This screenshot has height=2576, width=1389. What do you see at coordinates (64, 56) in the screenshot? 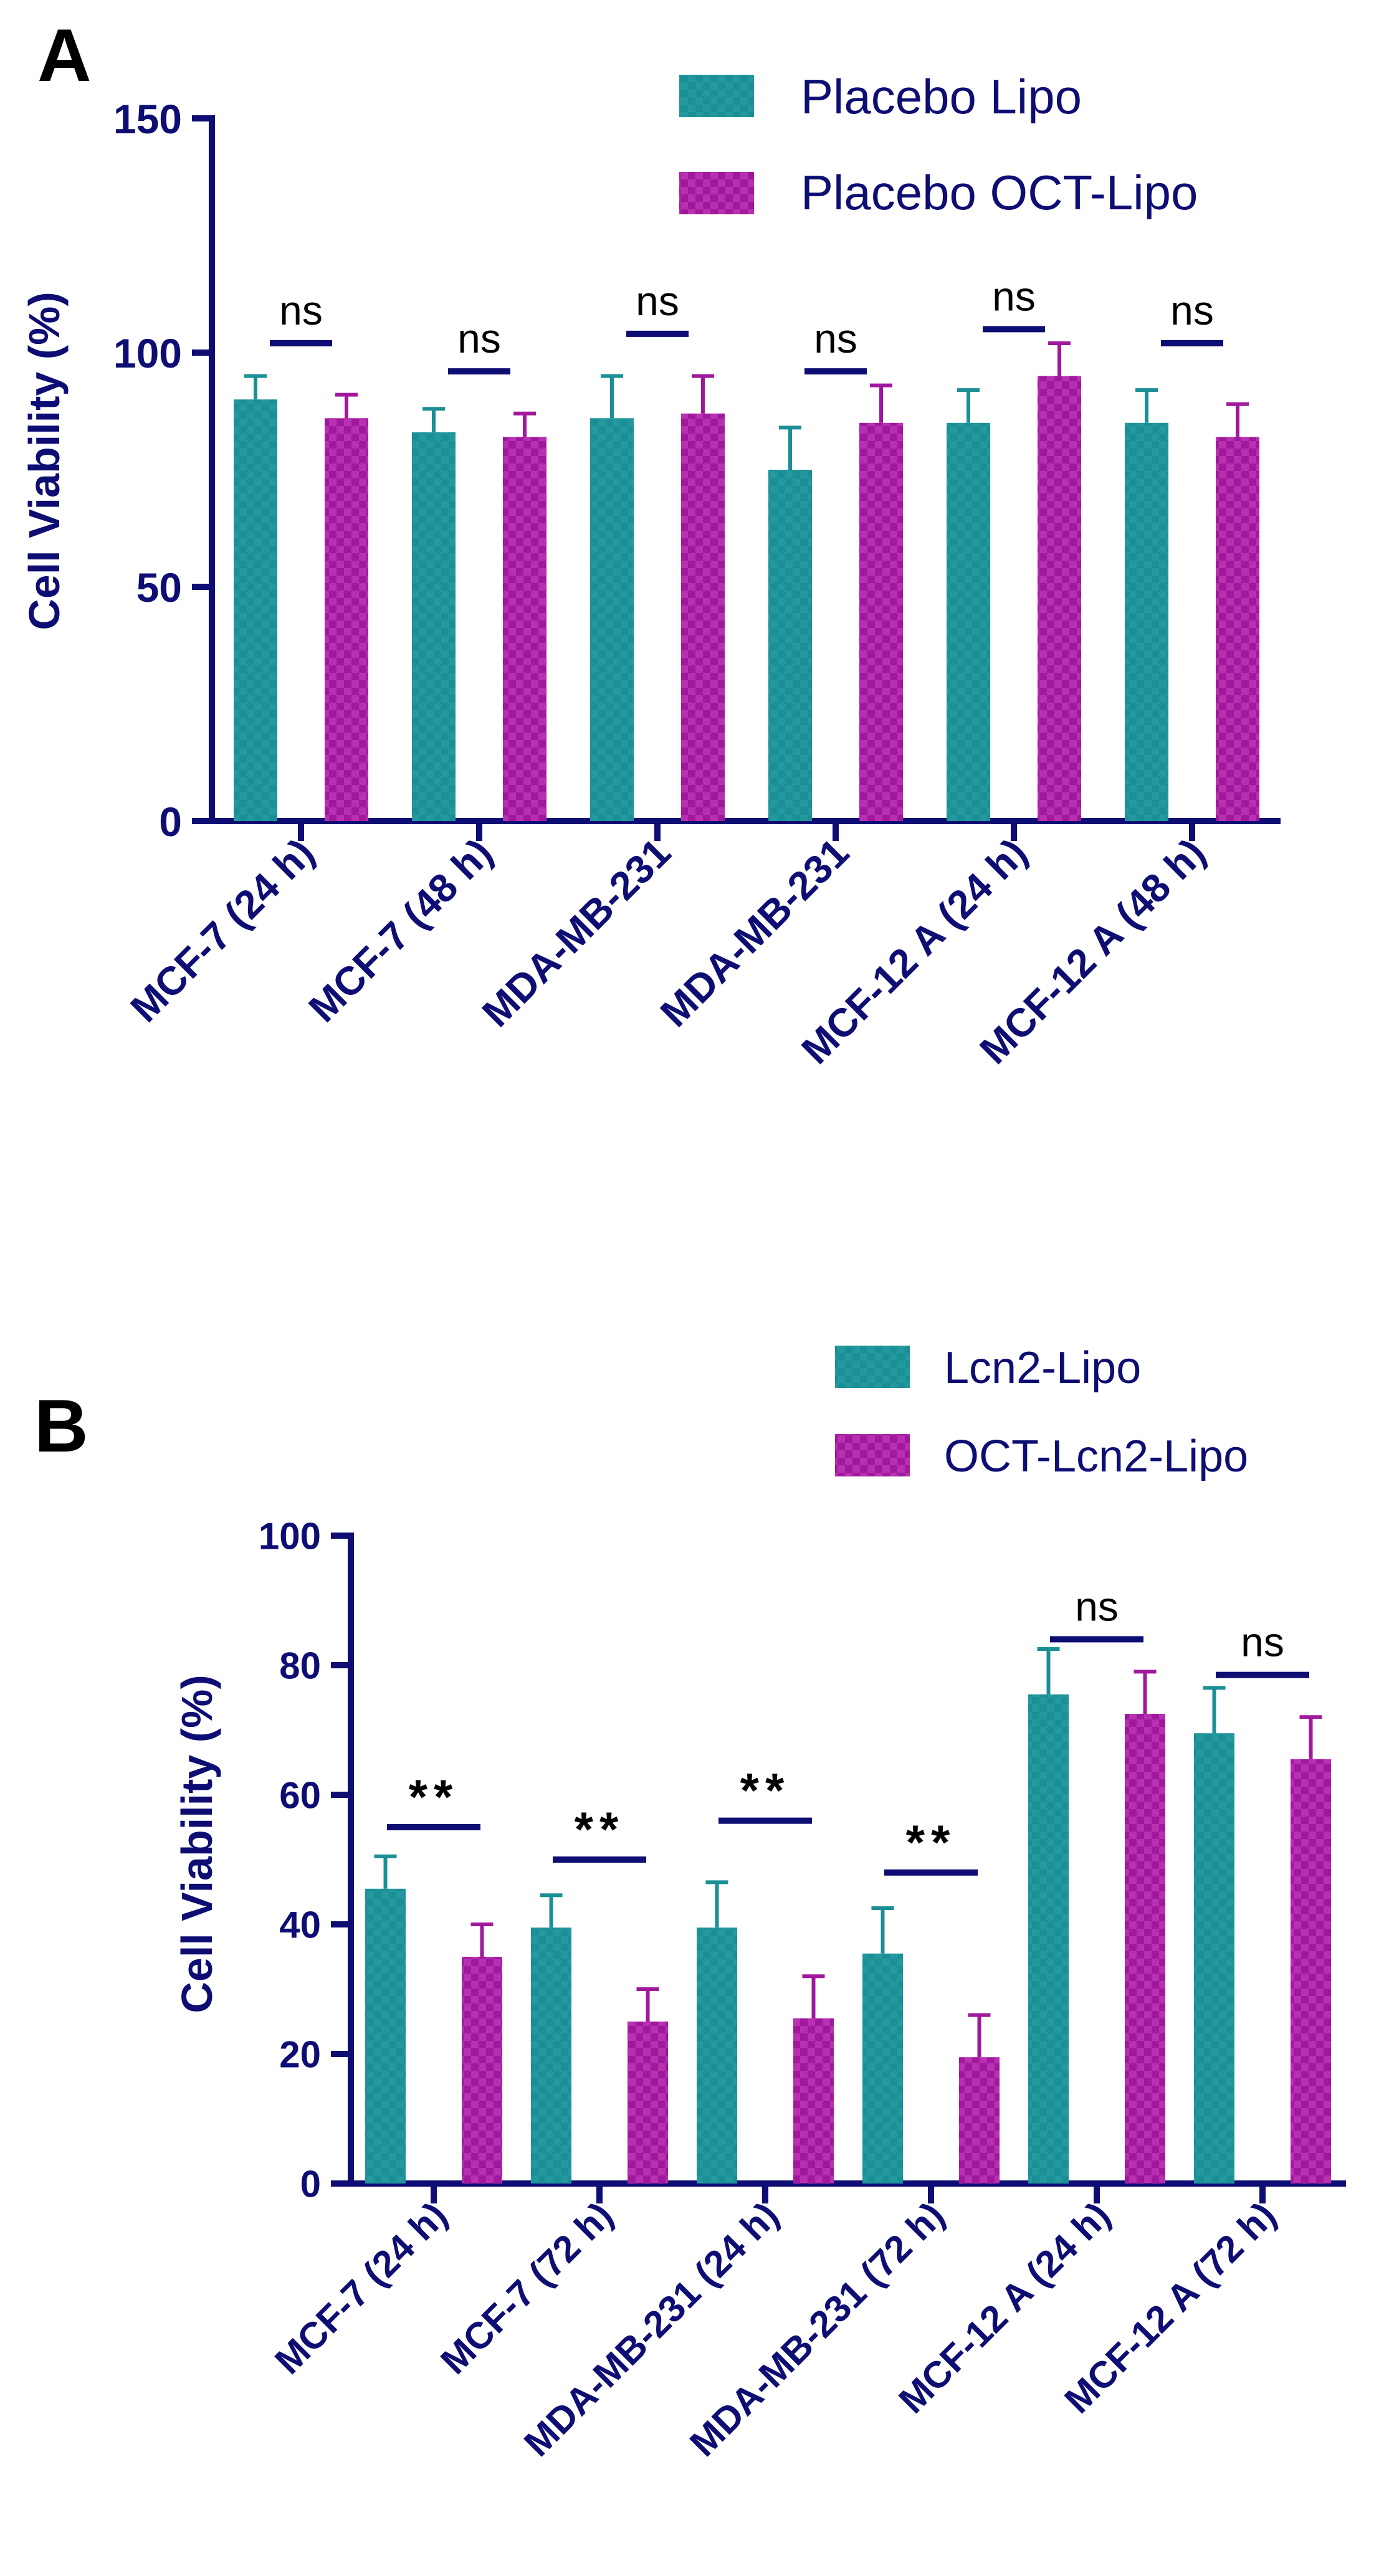
I see `panel-a-letter: A` at bounding box center [64, 56].